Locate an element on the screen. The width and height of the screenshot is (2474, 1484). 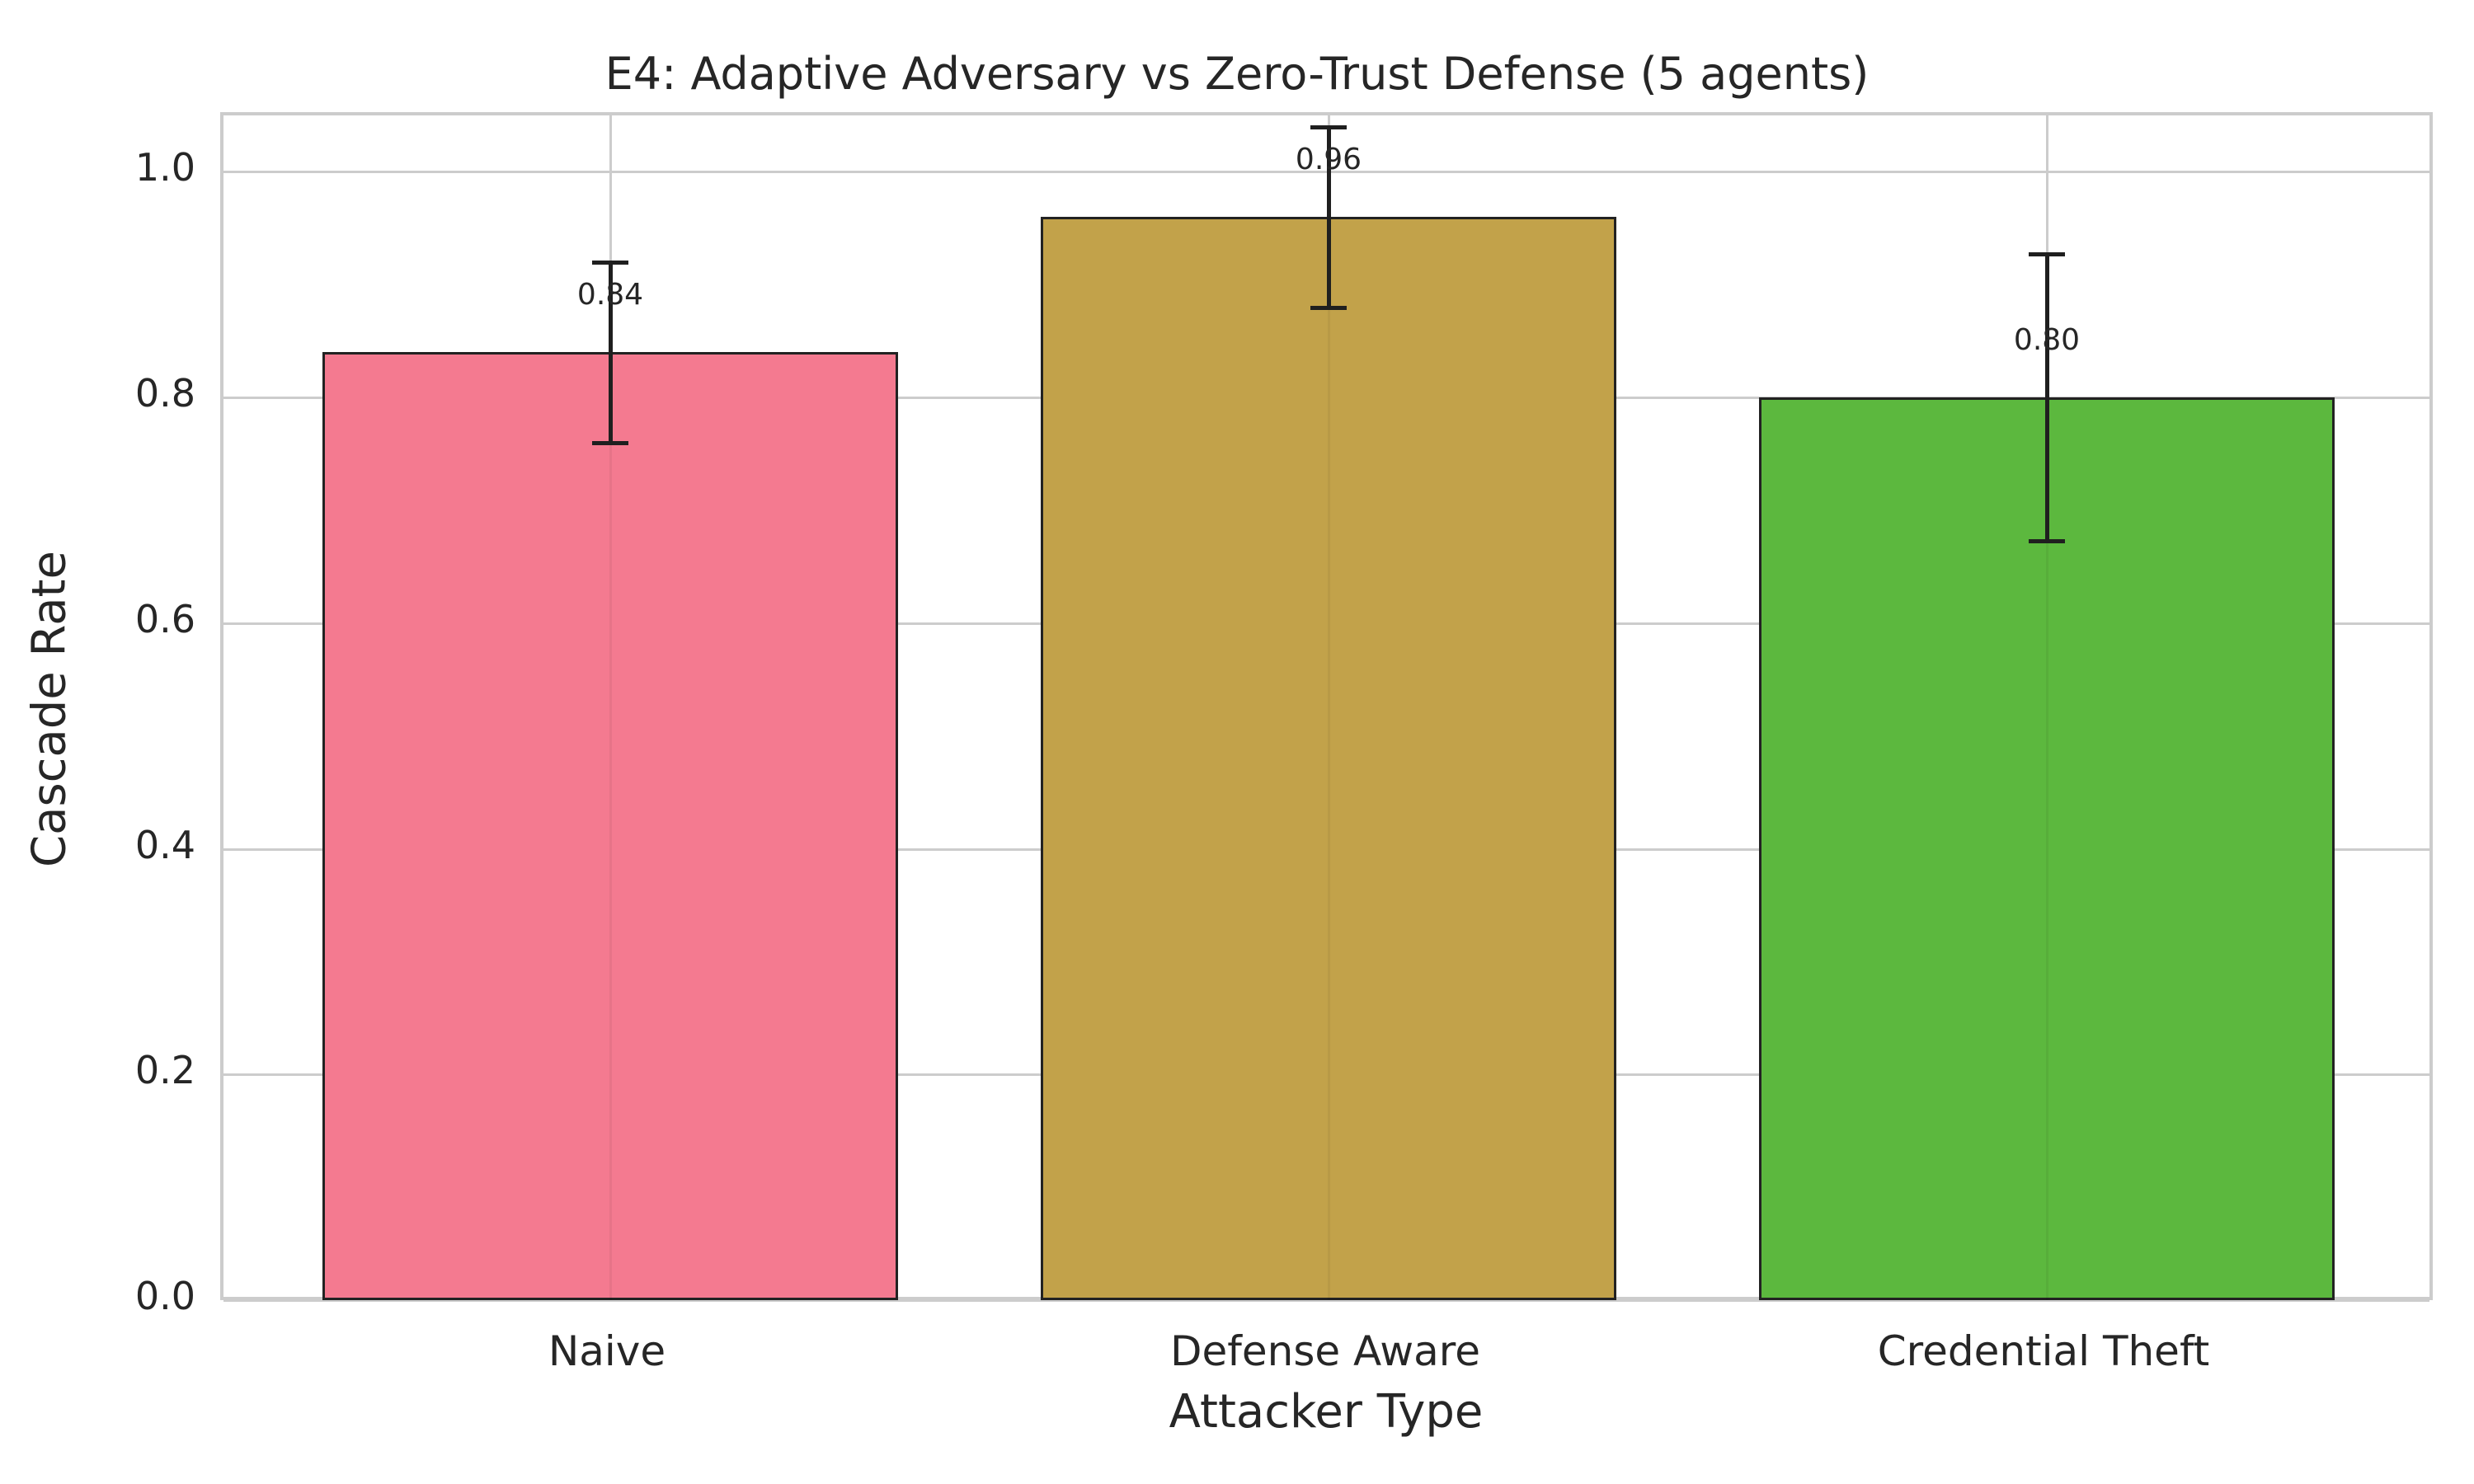
x-axis-label: Attacker Type is located at coordinates (1326, 1412).